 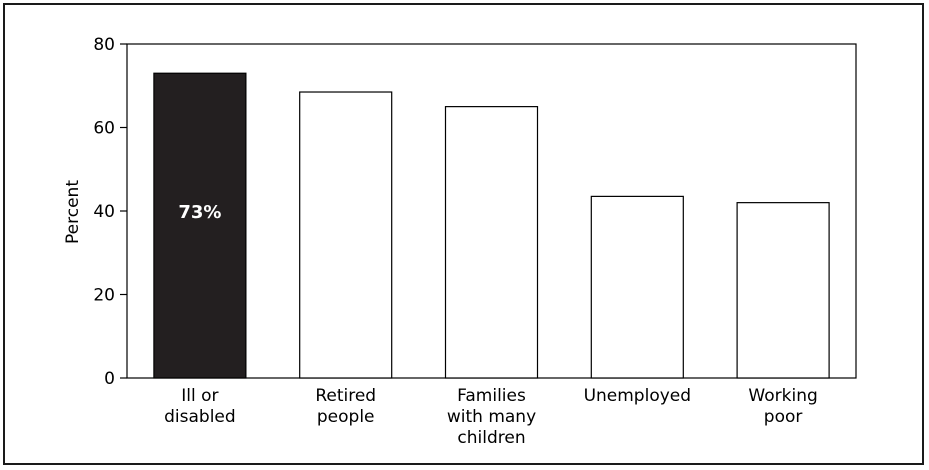 I want to click on x-tick-label-2-line-1: with many, so click(x=491, y=417).